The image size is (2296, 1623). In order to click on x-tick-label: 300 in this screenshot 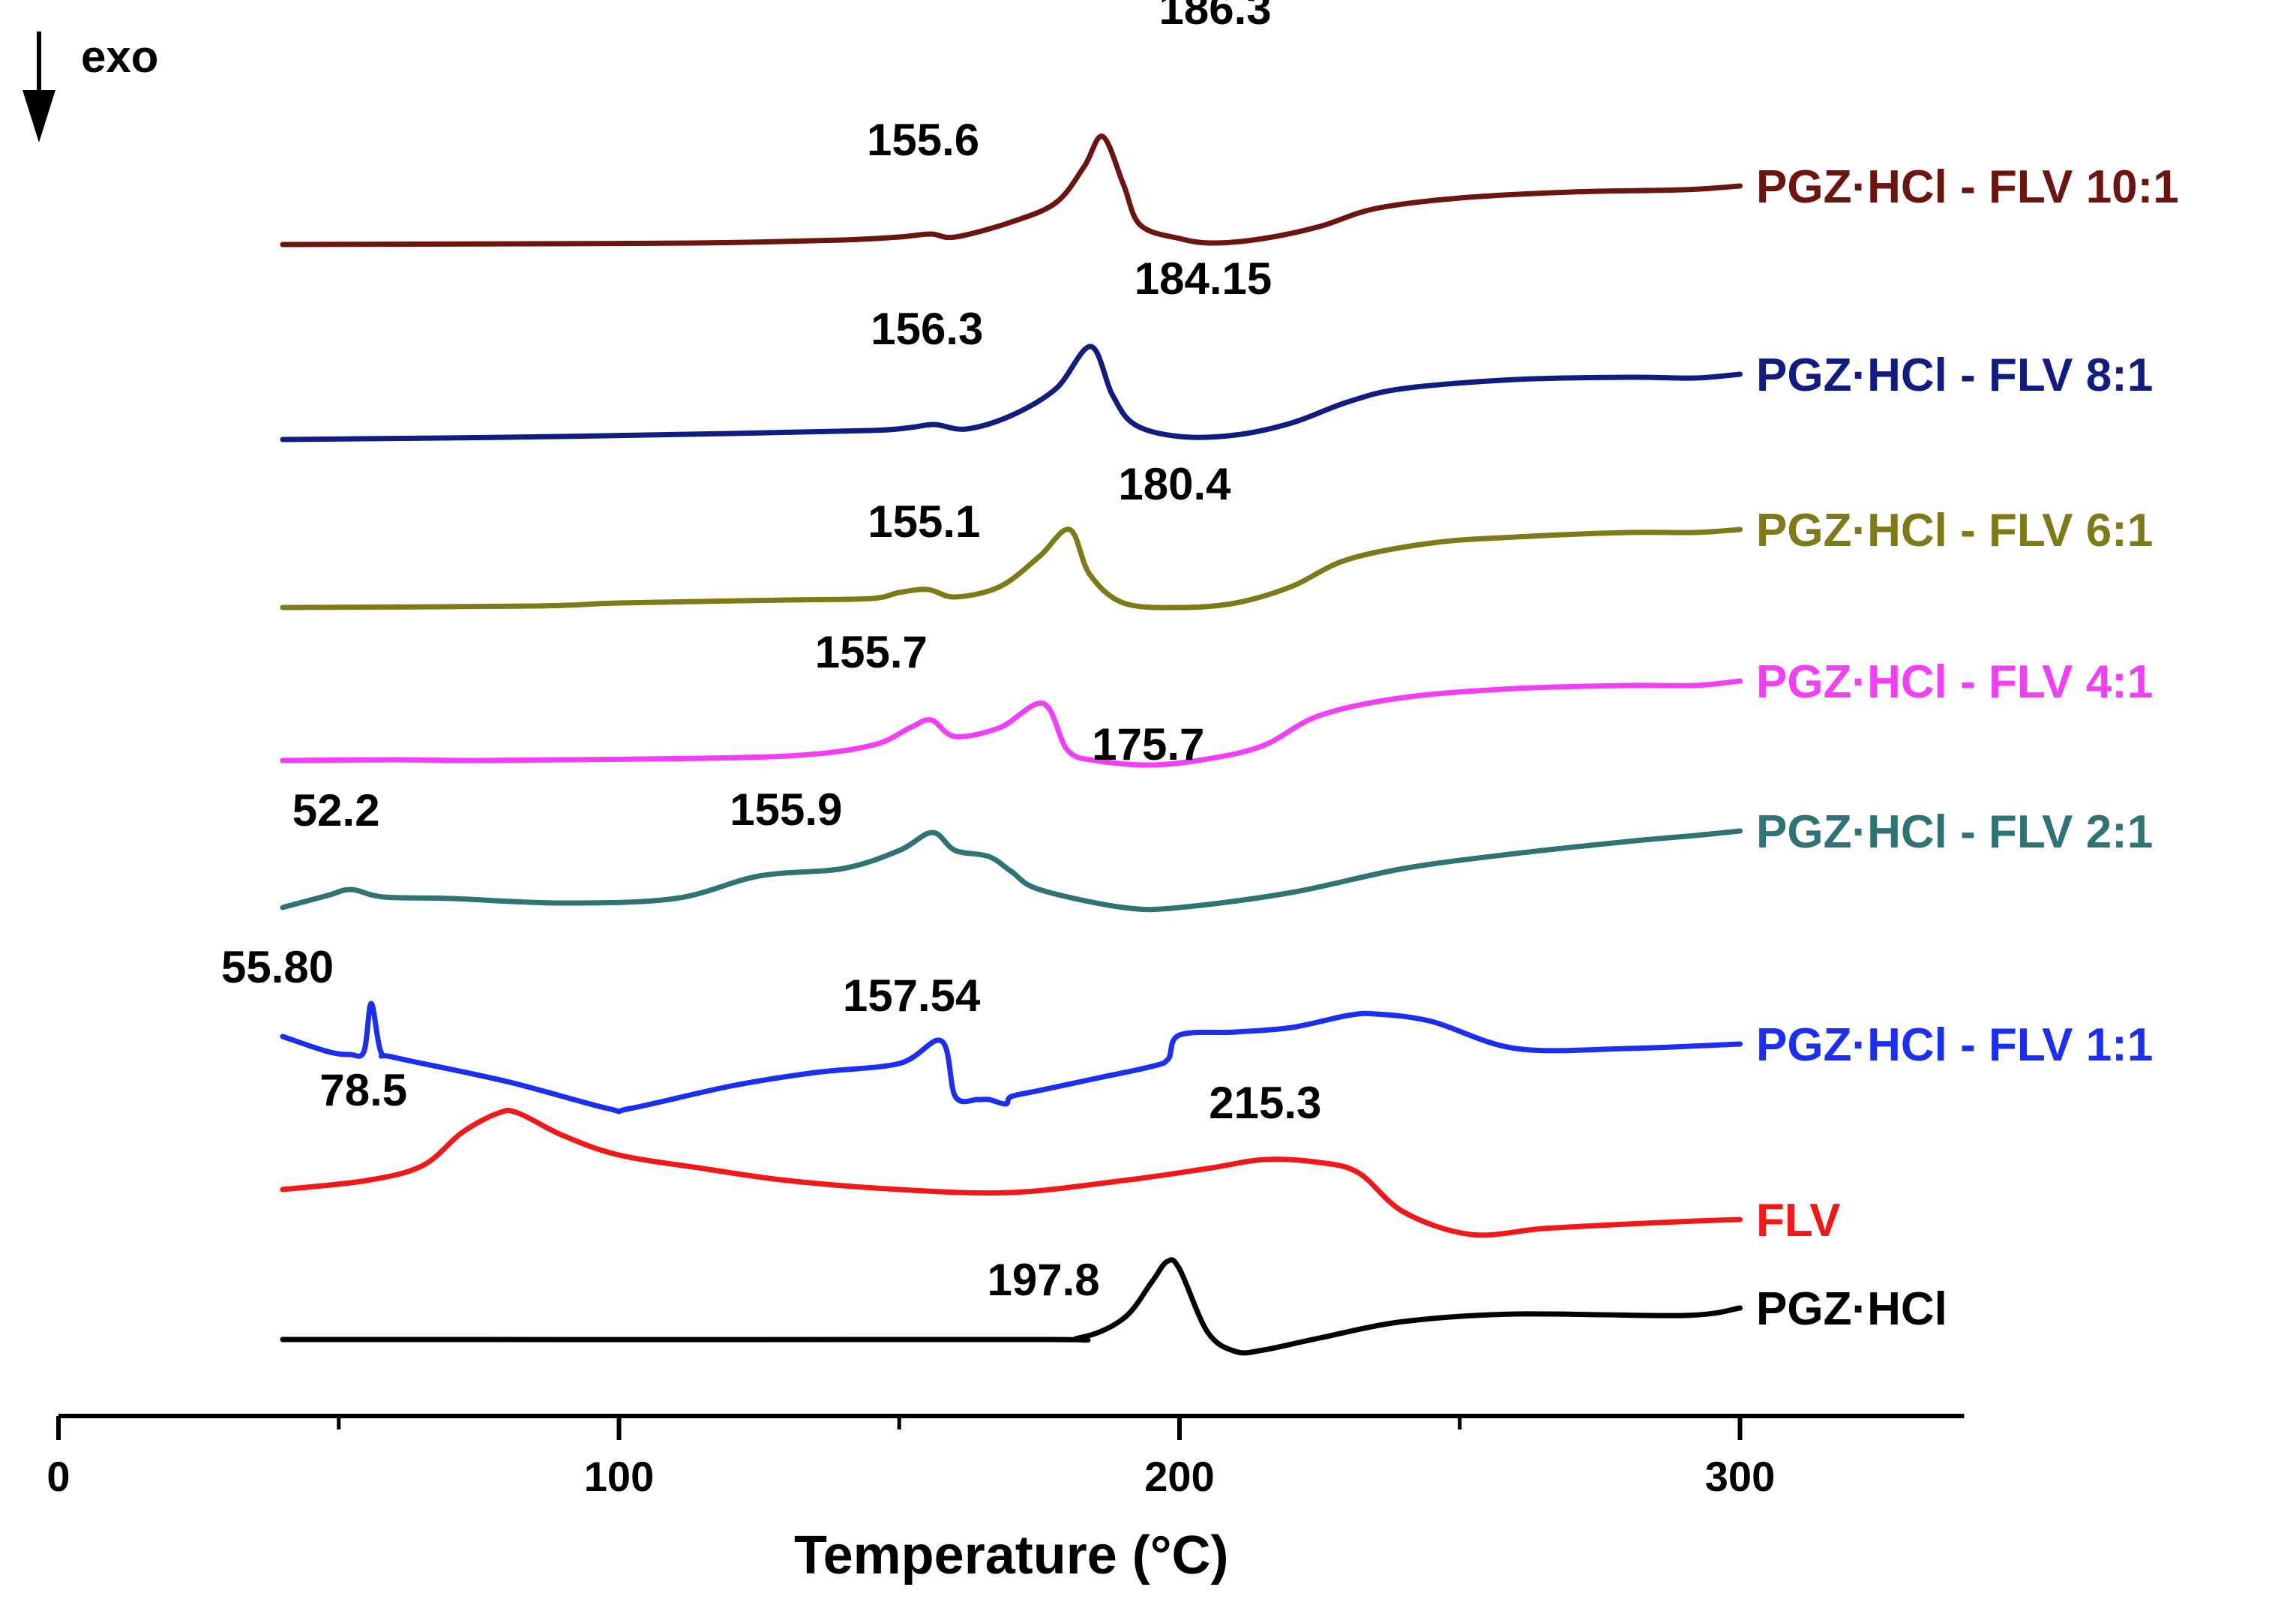, I will do `click(1740, 1476)`.